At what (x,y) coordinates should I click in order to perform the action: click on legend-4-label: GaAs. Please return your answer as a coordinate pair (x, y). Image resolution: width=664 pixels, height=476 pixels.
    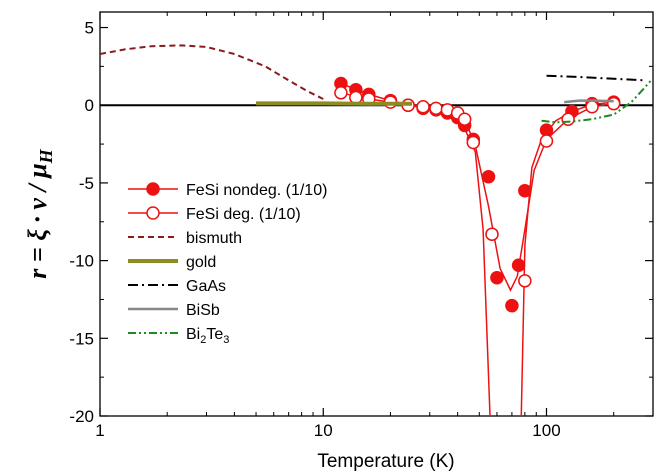
    Looking at the image, I should click on (206, 286).